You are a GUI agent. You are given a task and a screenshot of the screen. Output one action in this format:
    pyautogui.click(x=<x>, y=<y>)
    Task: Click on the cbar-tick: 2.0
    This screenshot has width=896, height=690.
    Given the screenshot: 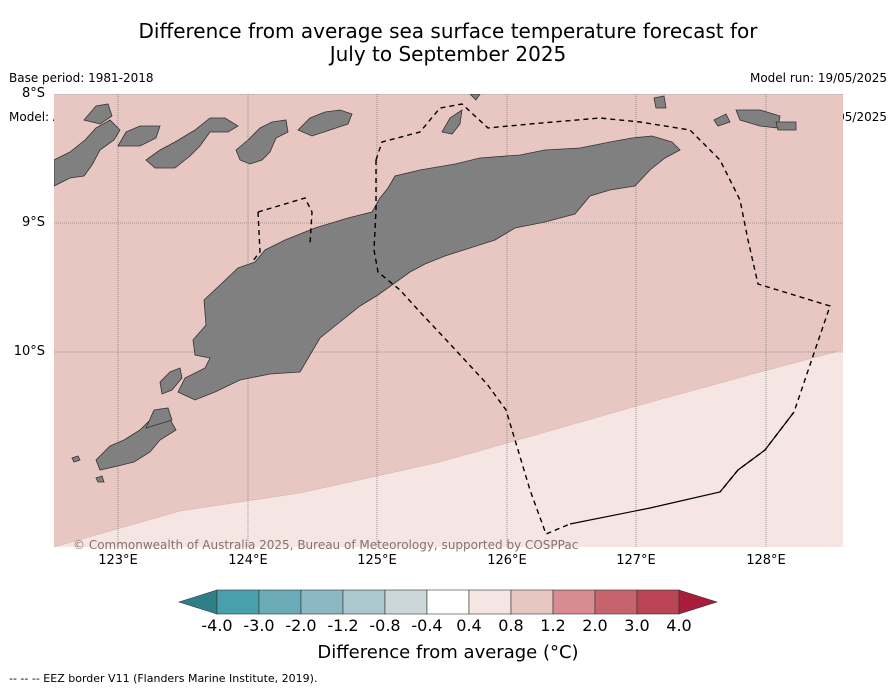 What is the action you would take?
    pyautogui.click(x=595, y=625)
    